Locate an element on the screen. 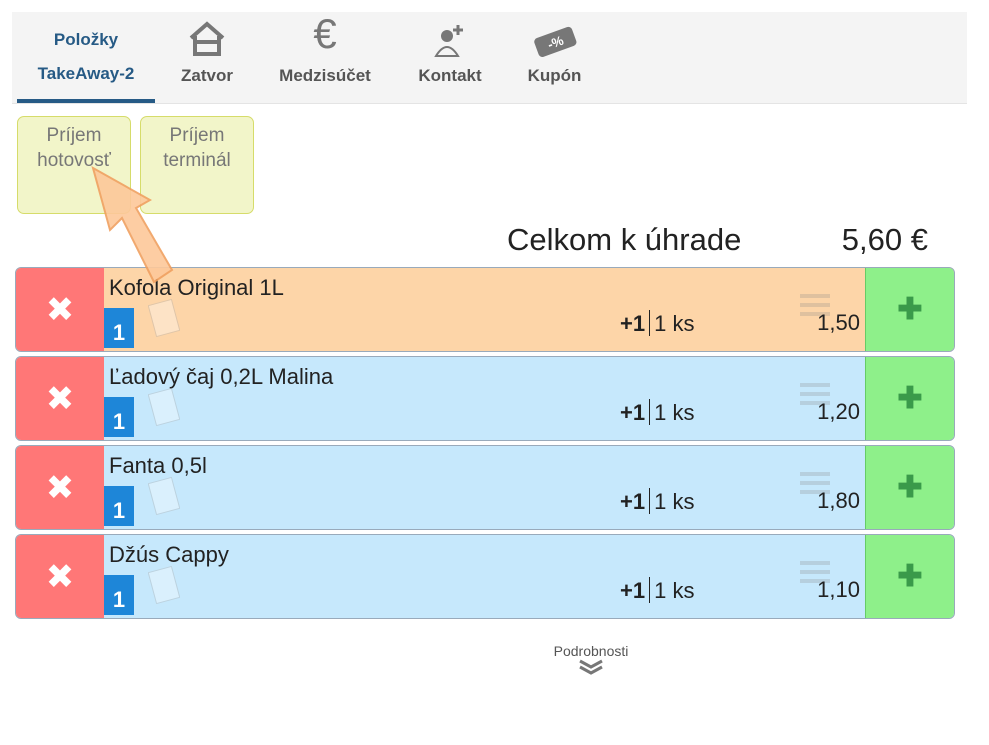 This screenshot has height=745, width=989. tab-close: Zatvor is located at coordinates (207, 57).